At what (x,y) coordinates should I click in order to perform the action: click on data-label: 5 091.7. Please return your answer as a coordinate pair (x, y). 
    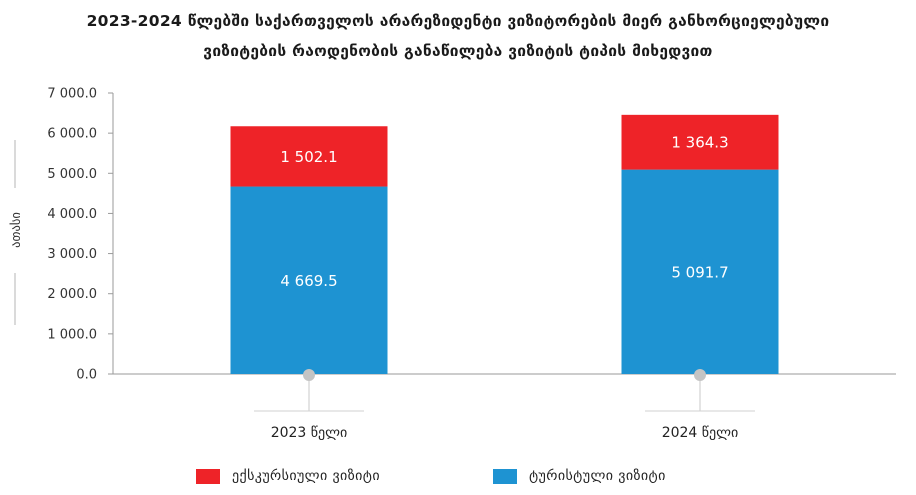
    Looking at the image, I should click on (699, 272).